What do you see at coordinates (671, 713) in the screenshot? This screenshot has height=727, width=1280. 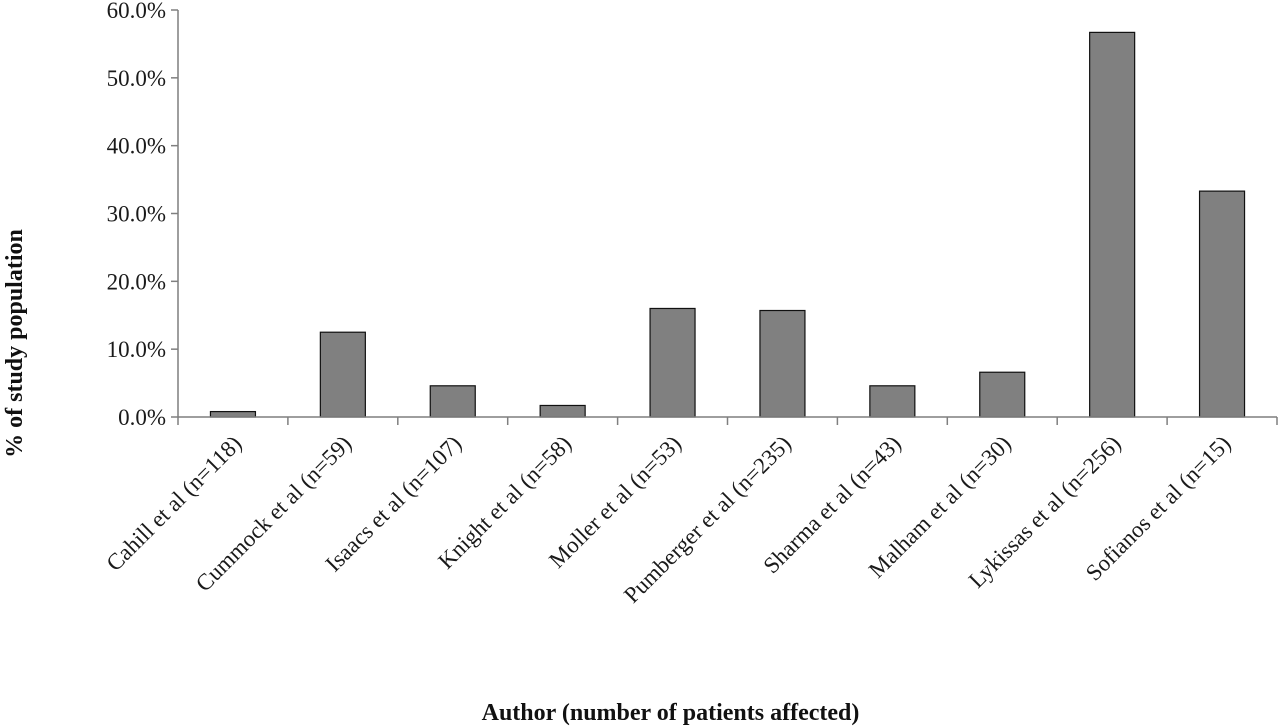 I see `x-axis-title: Author (number of patients affected)` at bounding box center [671, 713].